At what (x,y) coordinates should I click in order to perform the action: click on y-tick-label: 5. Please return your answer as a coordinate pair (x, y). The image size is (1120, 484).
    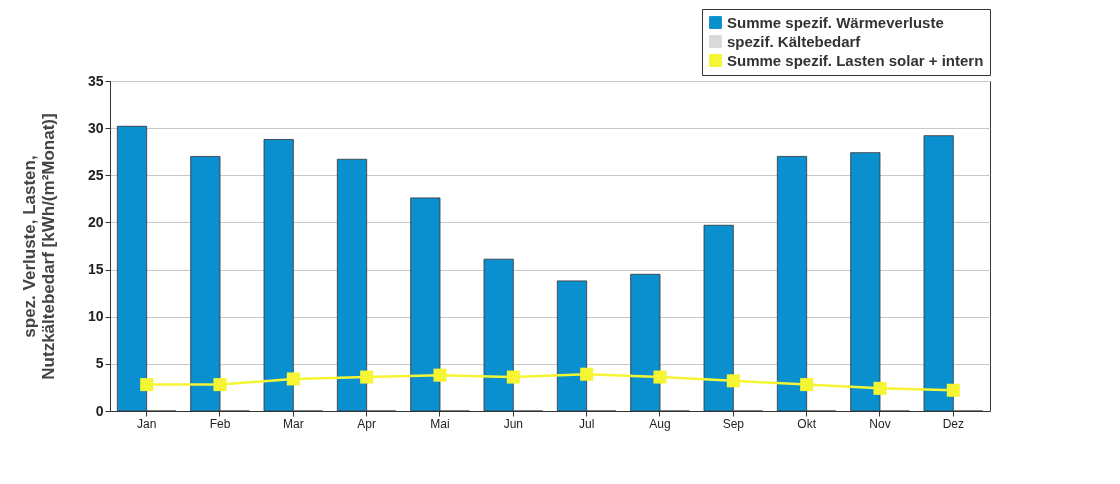
    Looking at the image, I should click on (99, 363).